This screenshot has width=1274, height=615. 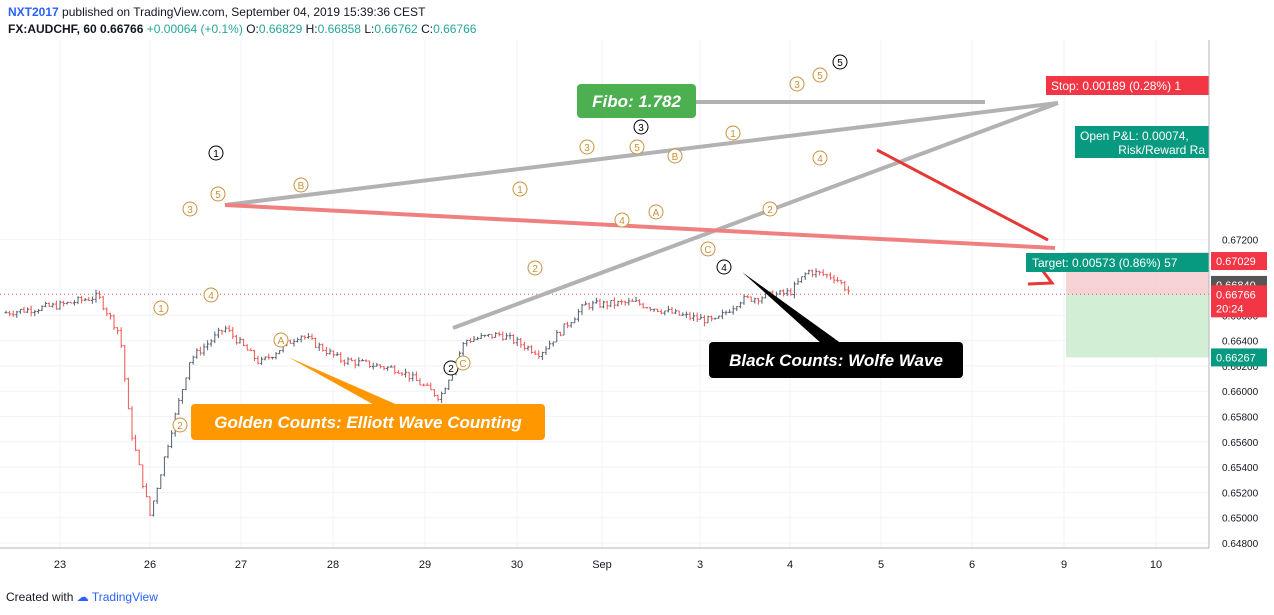 What do you see at coordinates (1240, 544) in the screenshot?
I see `y-tick-label: 0.64800` at bounding box center [1240, 544].